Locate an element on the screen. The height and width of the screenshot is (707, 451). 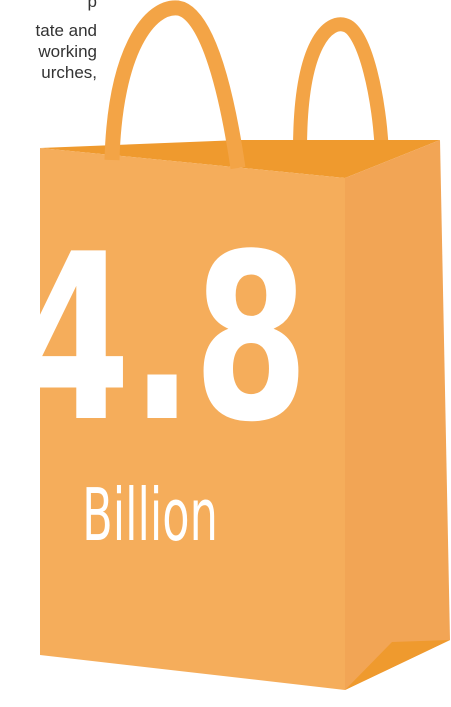
bag-gusset is located at coordinates (397, 665).